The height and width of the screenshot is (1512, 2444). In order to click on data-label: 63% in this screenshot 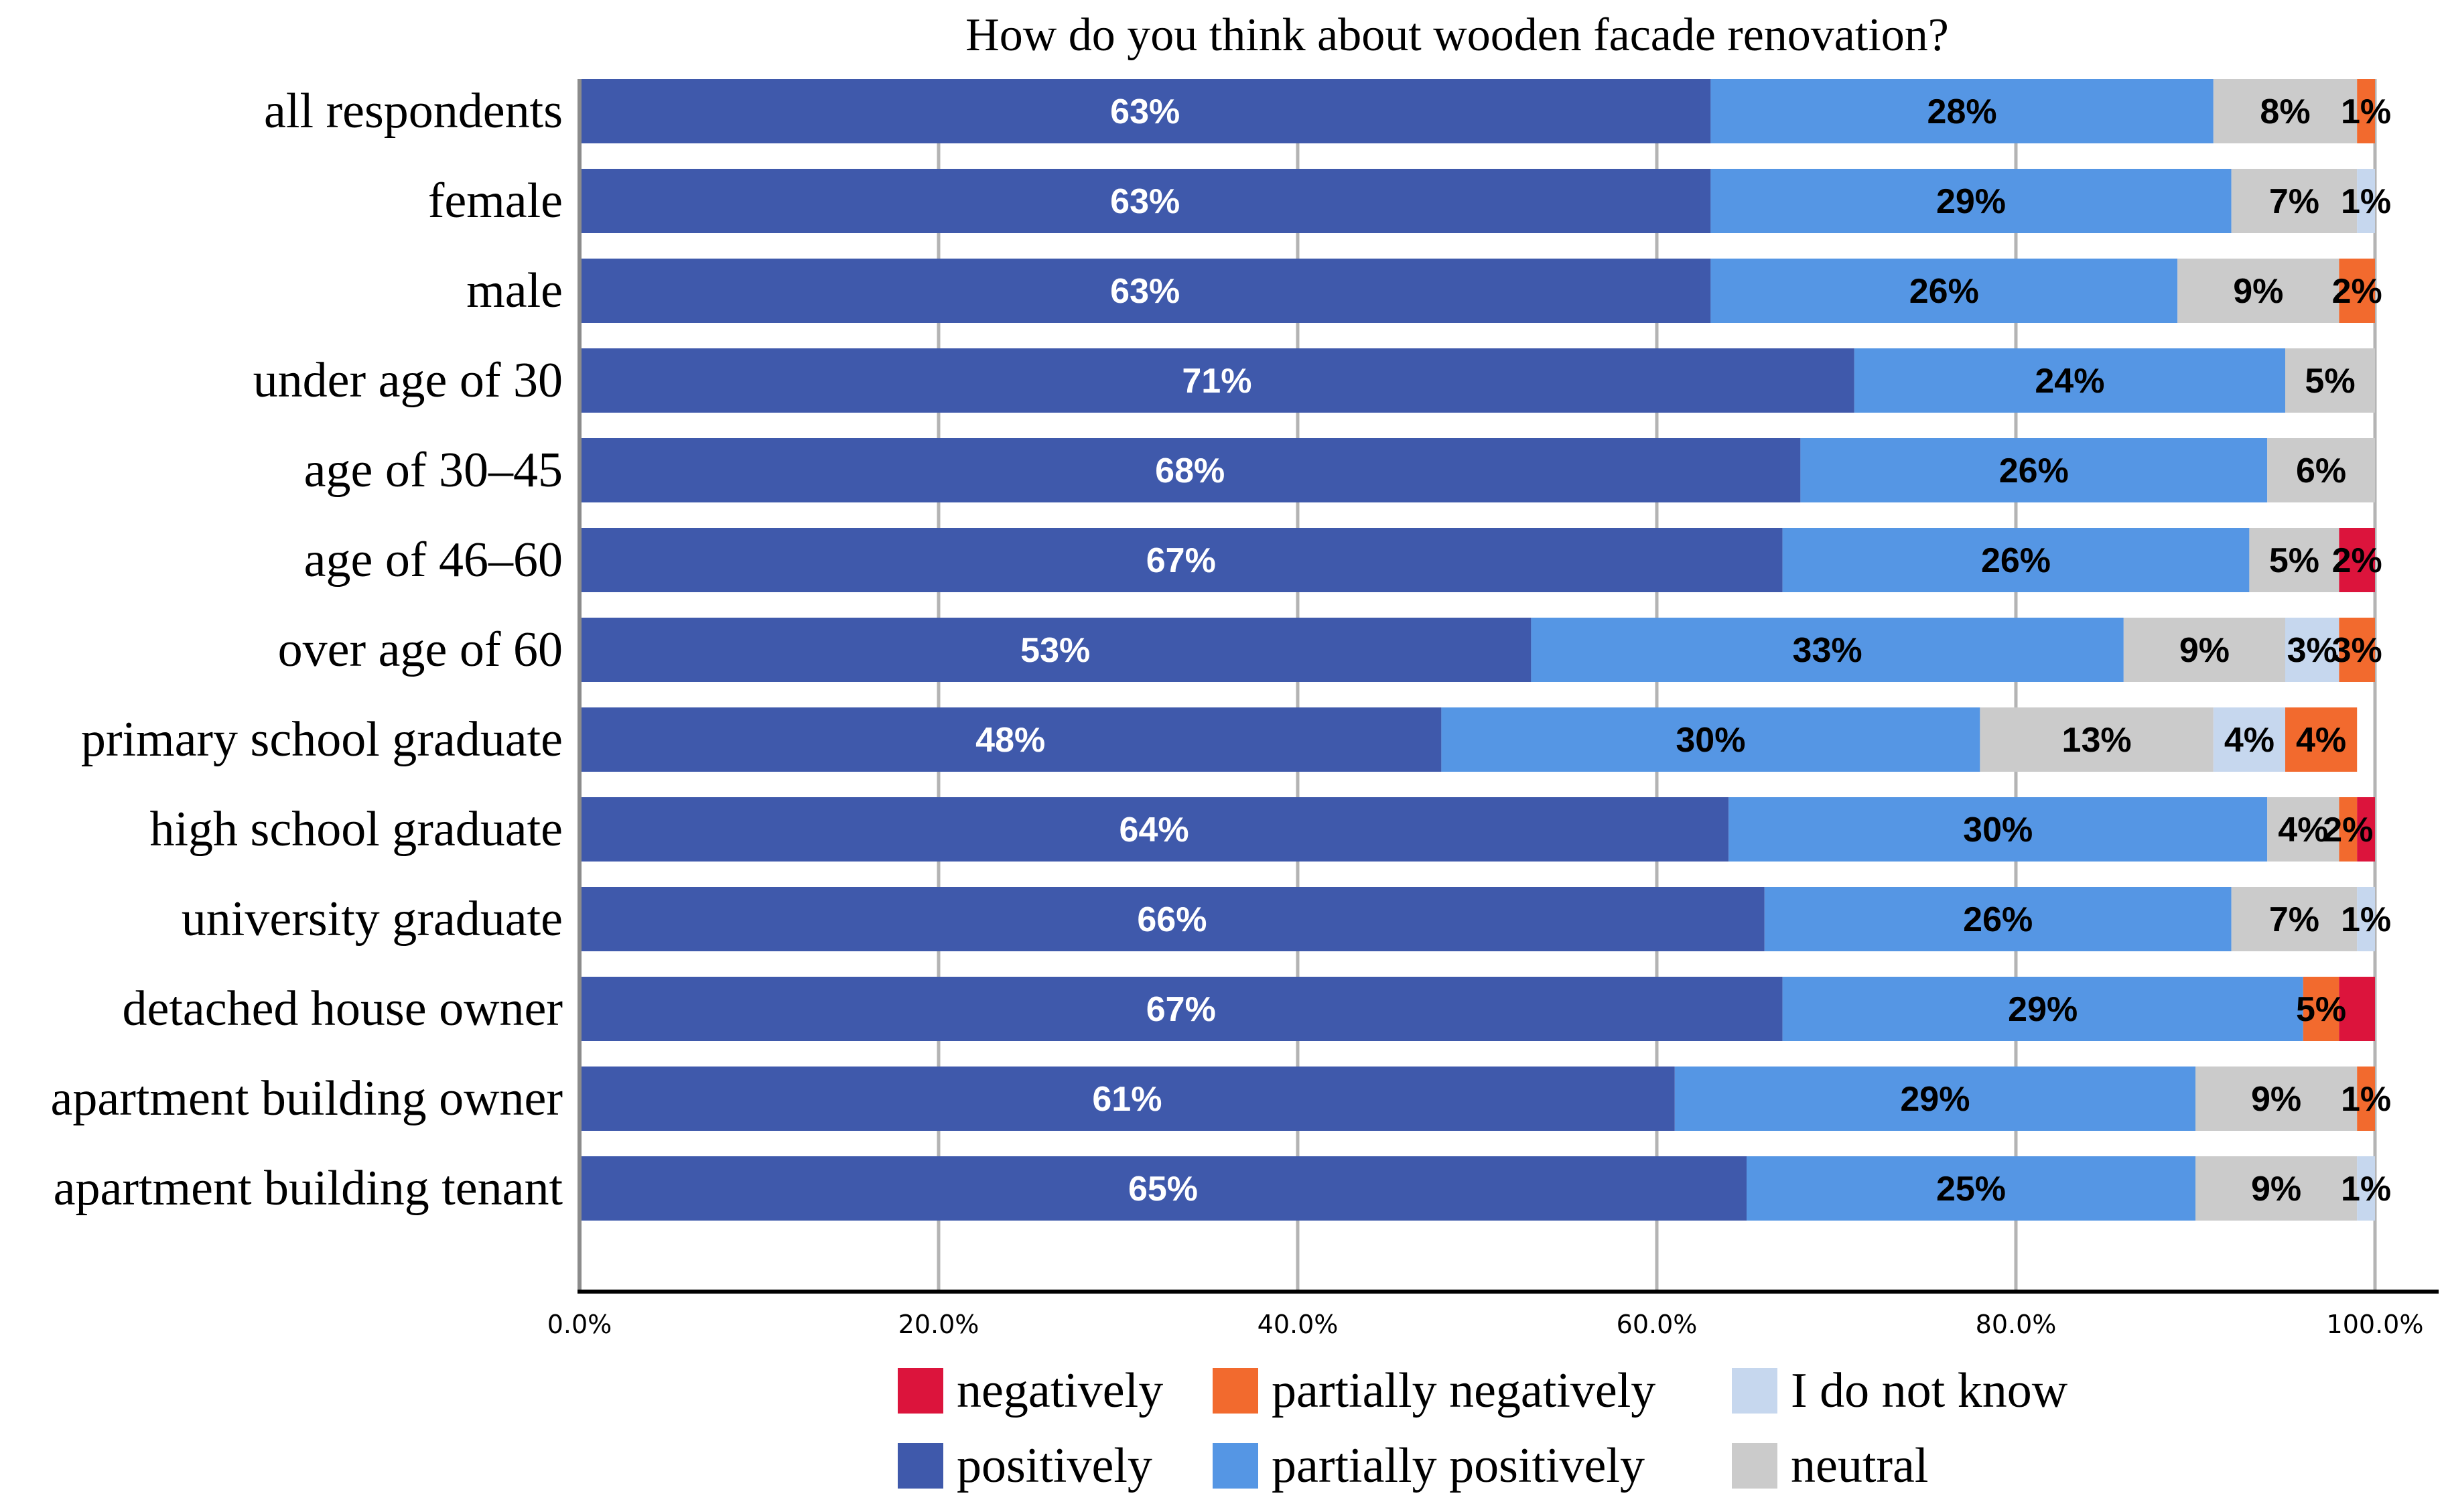, I will do `click(1145, 291)`.